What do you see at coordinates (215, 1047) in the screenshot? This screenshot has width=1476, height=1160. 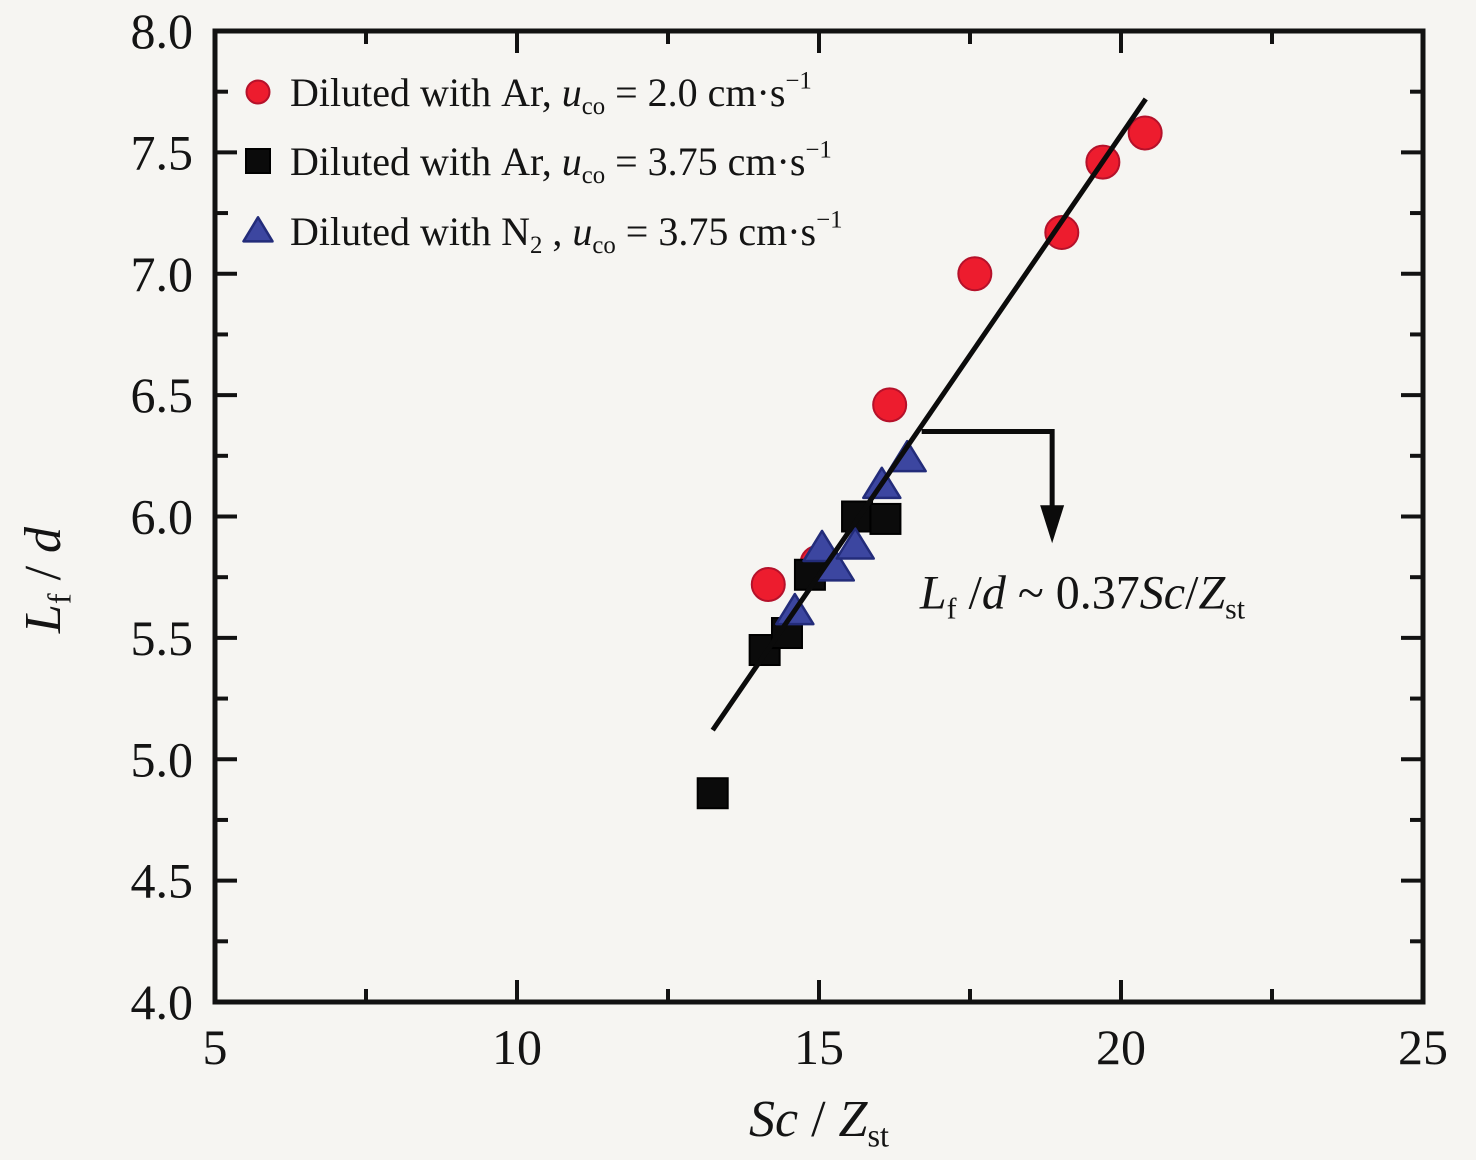 I see `x-tick-label: 5` at bounding box center [215, 1047].